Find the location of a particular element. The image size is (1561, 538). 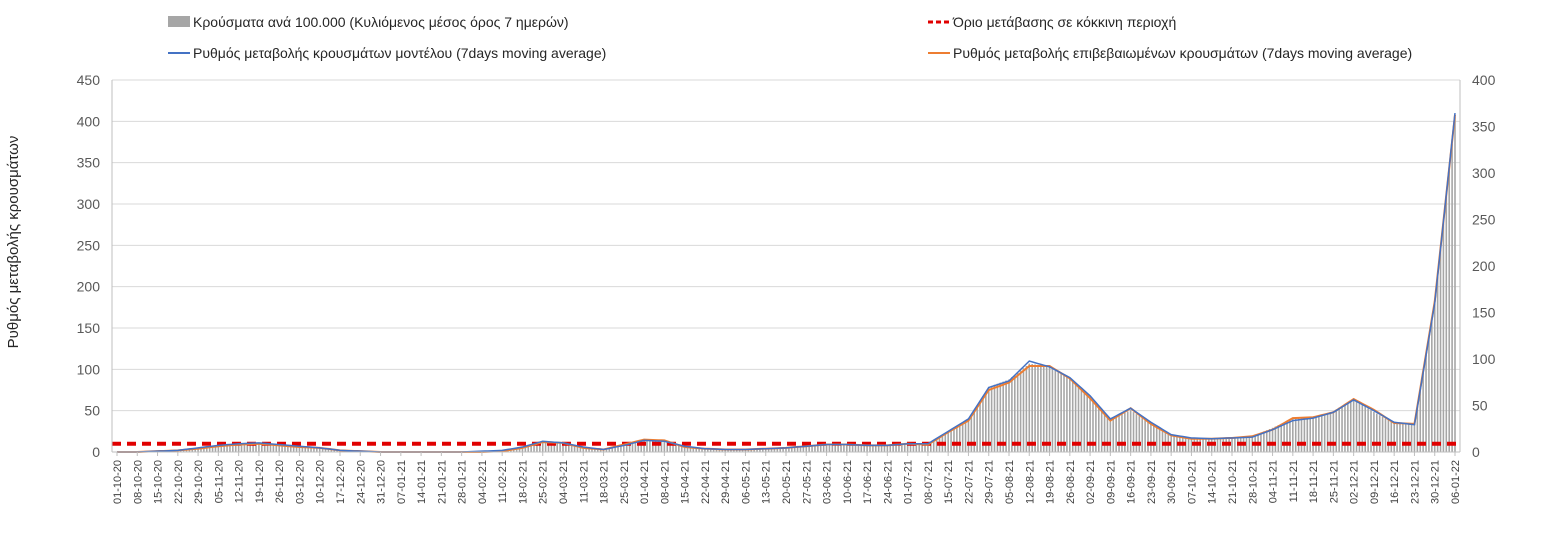

y-left-tick-label: 400 is located at coordinates (89, 121).